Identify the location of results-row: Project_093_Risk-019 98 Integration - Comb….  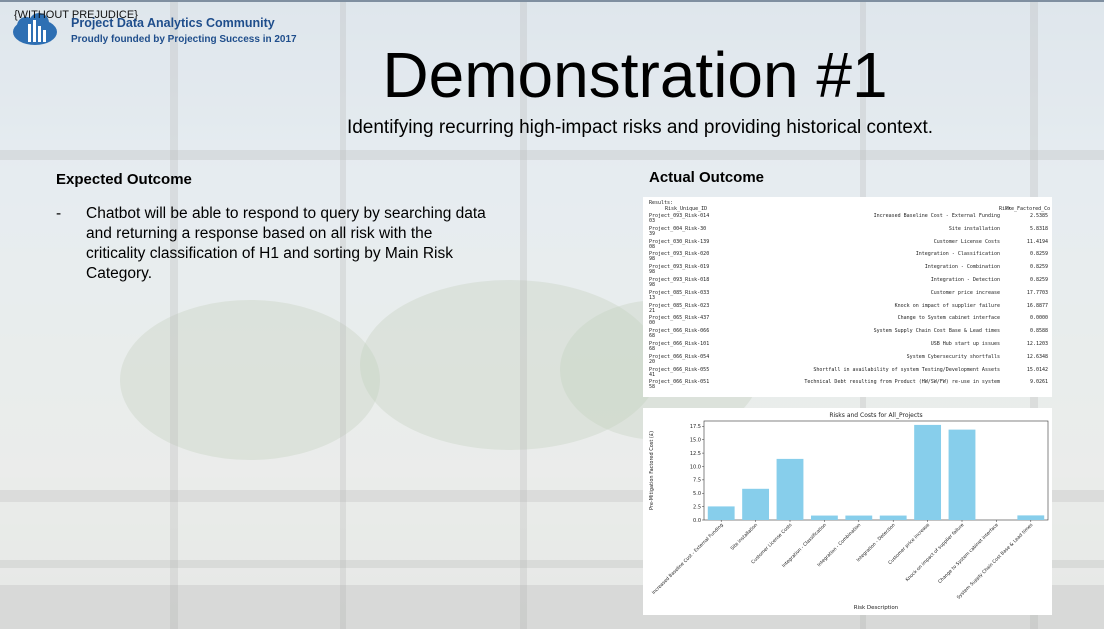
(847, 270).